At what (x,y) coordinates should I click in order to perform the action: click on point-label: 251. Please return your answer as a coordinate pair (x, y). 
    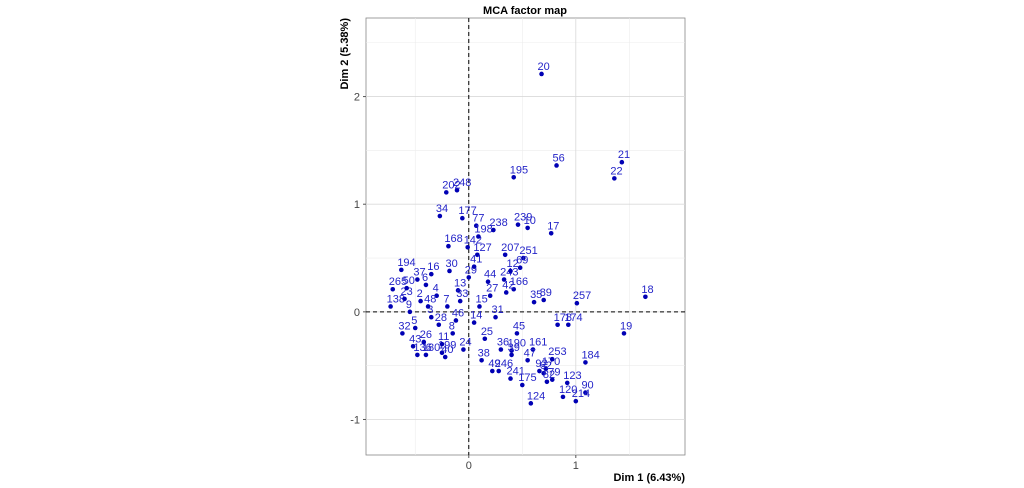
    Looking at the image, I should click on (528, 251).